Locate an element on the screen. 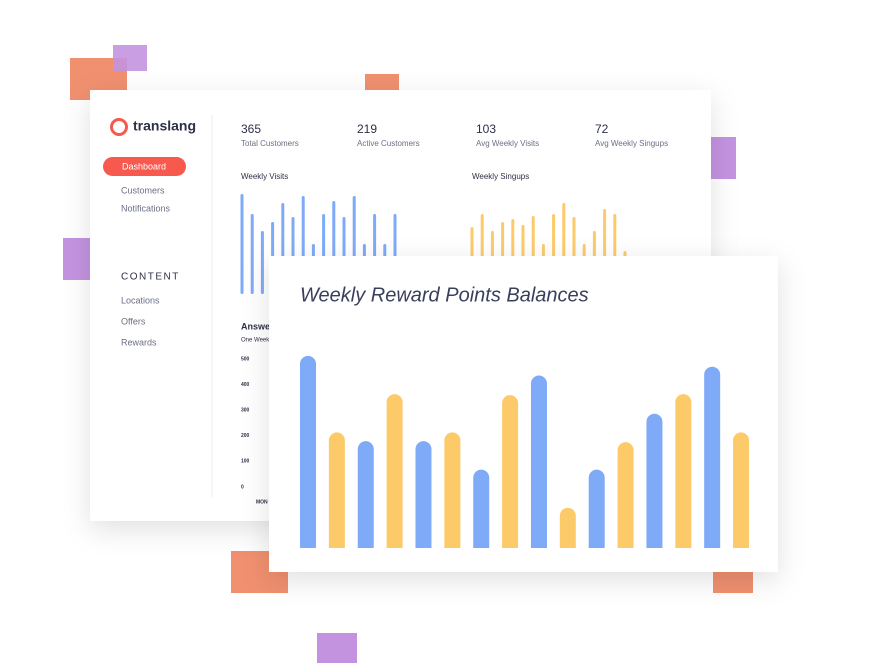  logo-text: translang is located at coordinates (164, 126).